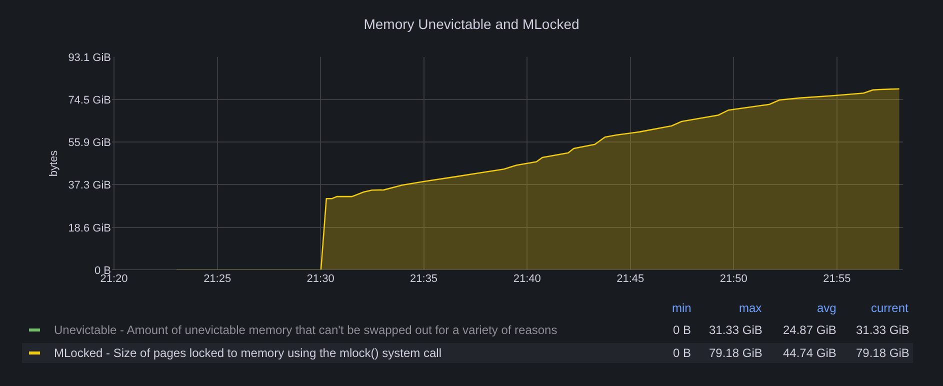 The image size is (943, 386). I want to click on text: min, so click(682, 308).